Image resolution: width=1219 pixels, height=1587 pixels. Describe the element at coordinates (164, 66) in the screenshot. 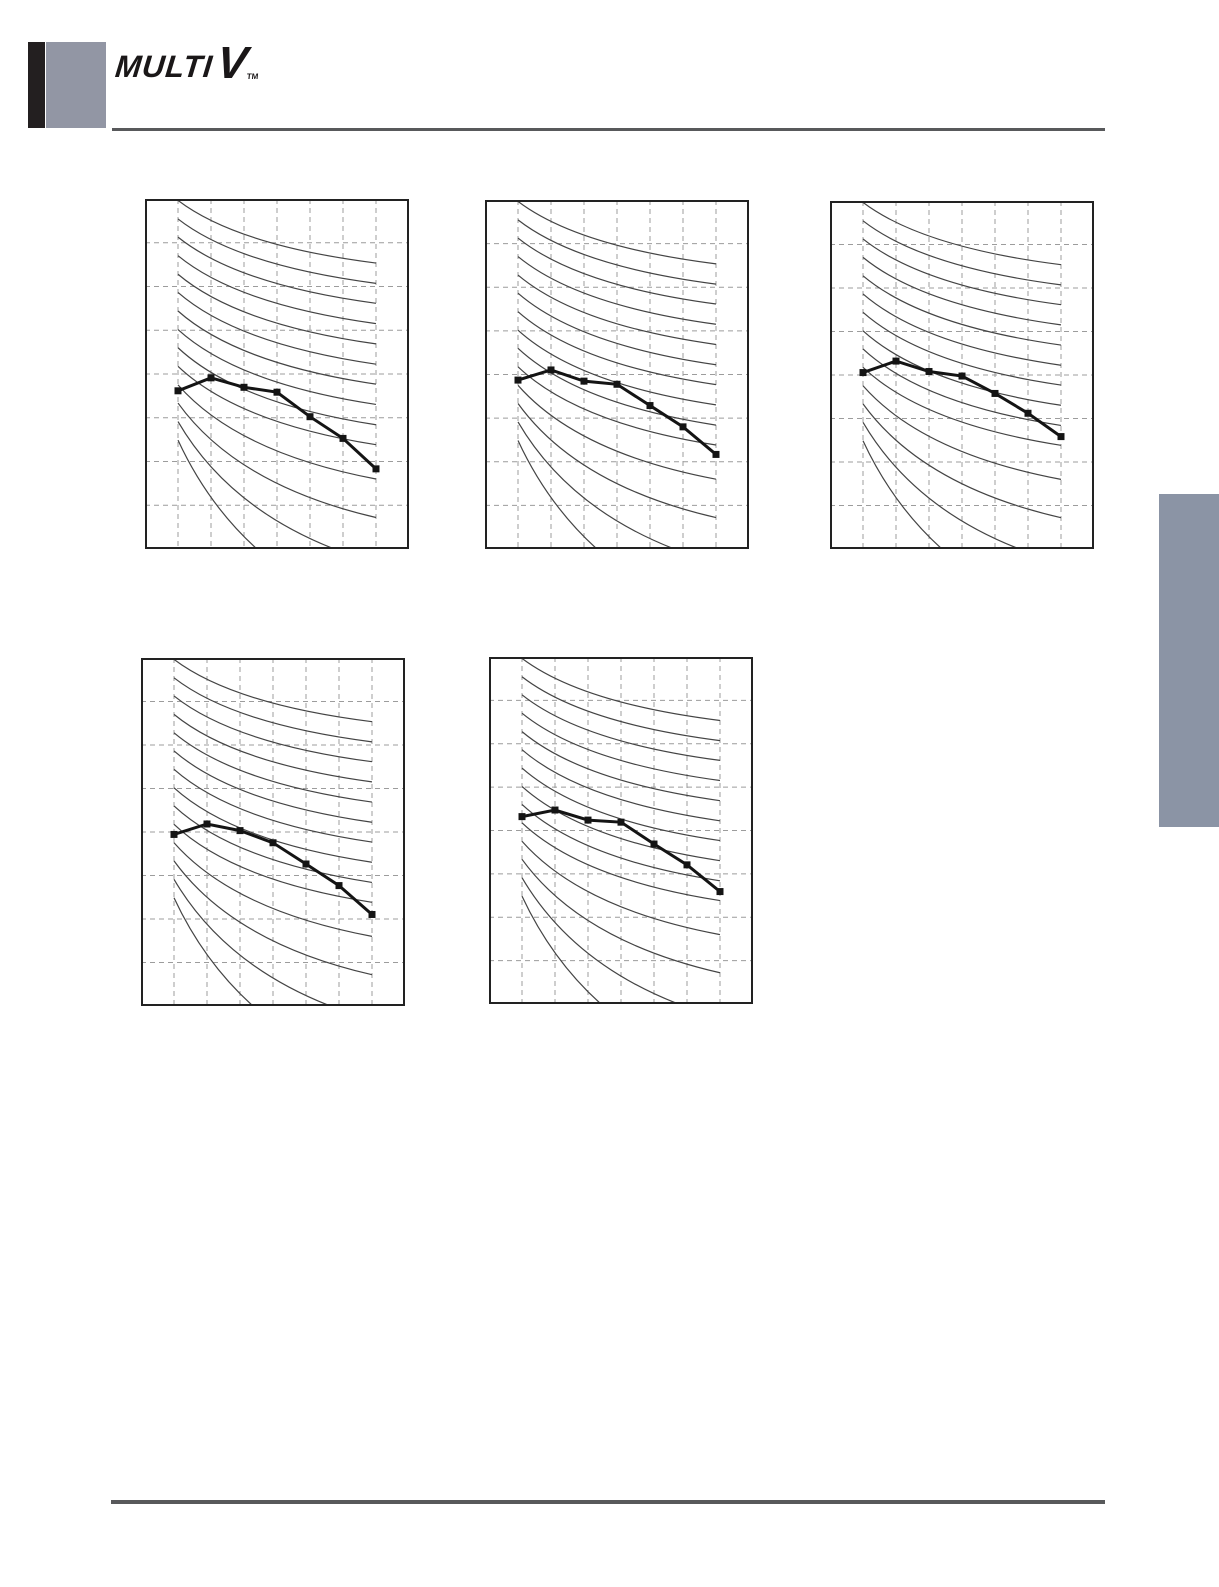

I see `brand-logo-text: MULTI` at that location.